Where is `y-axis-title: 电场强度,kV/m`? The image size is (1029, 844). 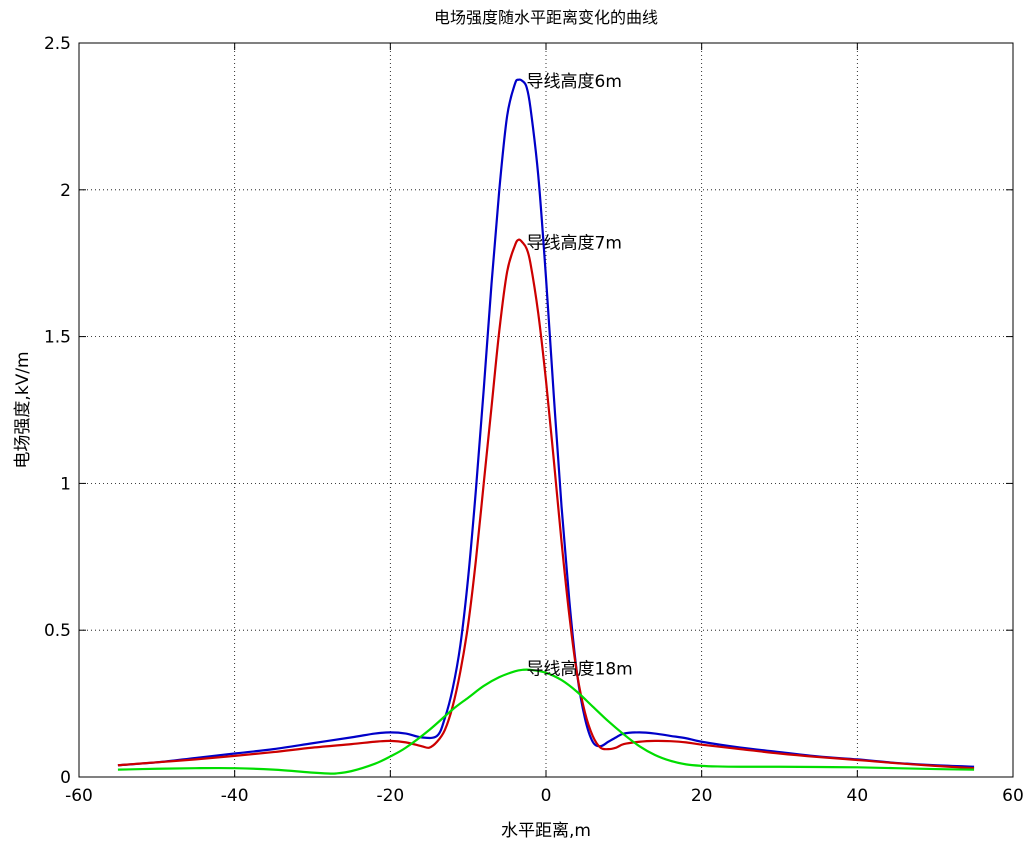
y-axis-title: 电场强度,kV/m is located at coordinates (23, 409).